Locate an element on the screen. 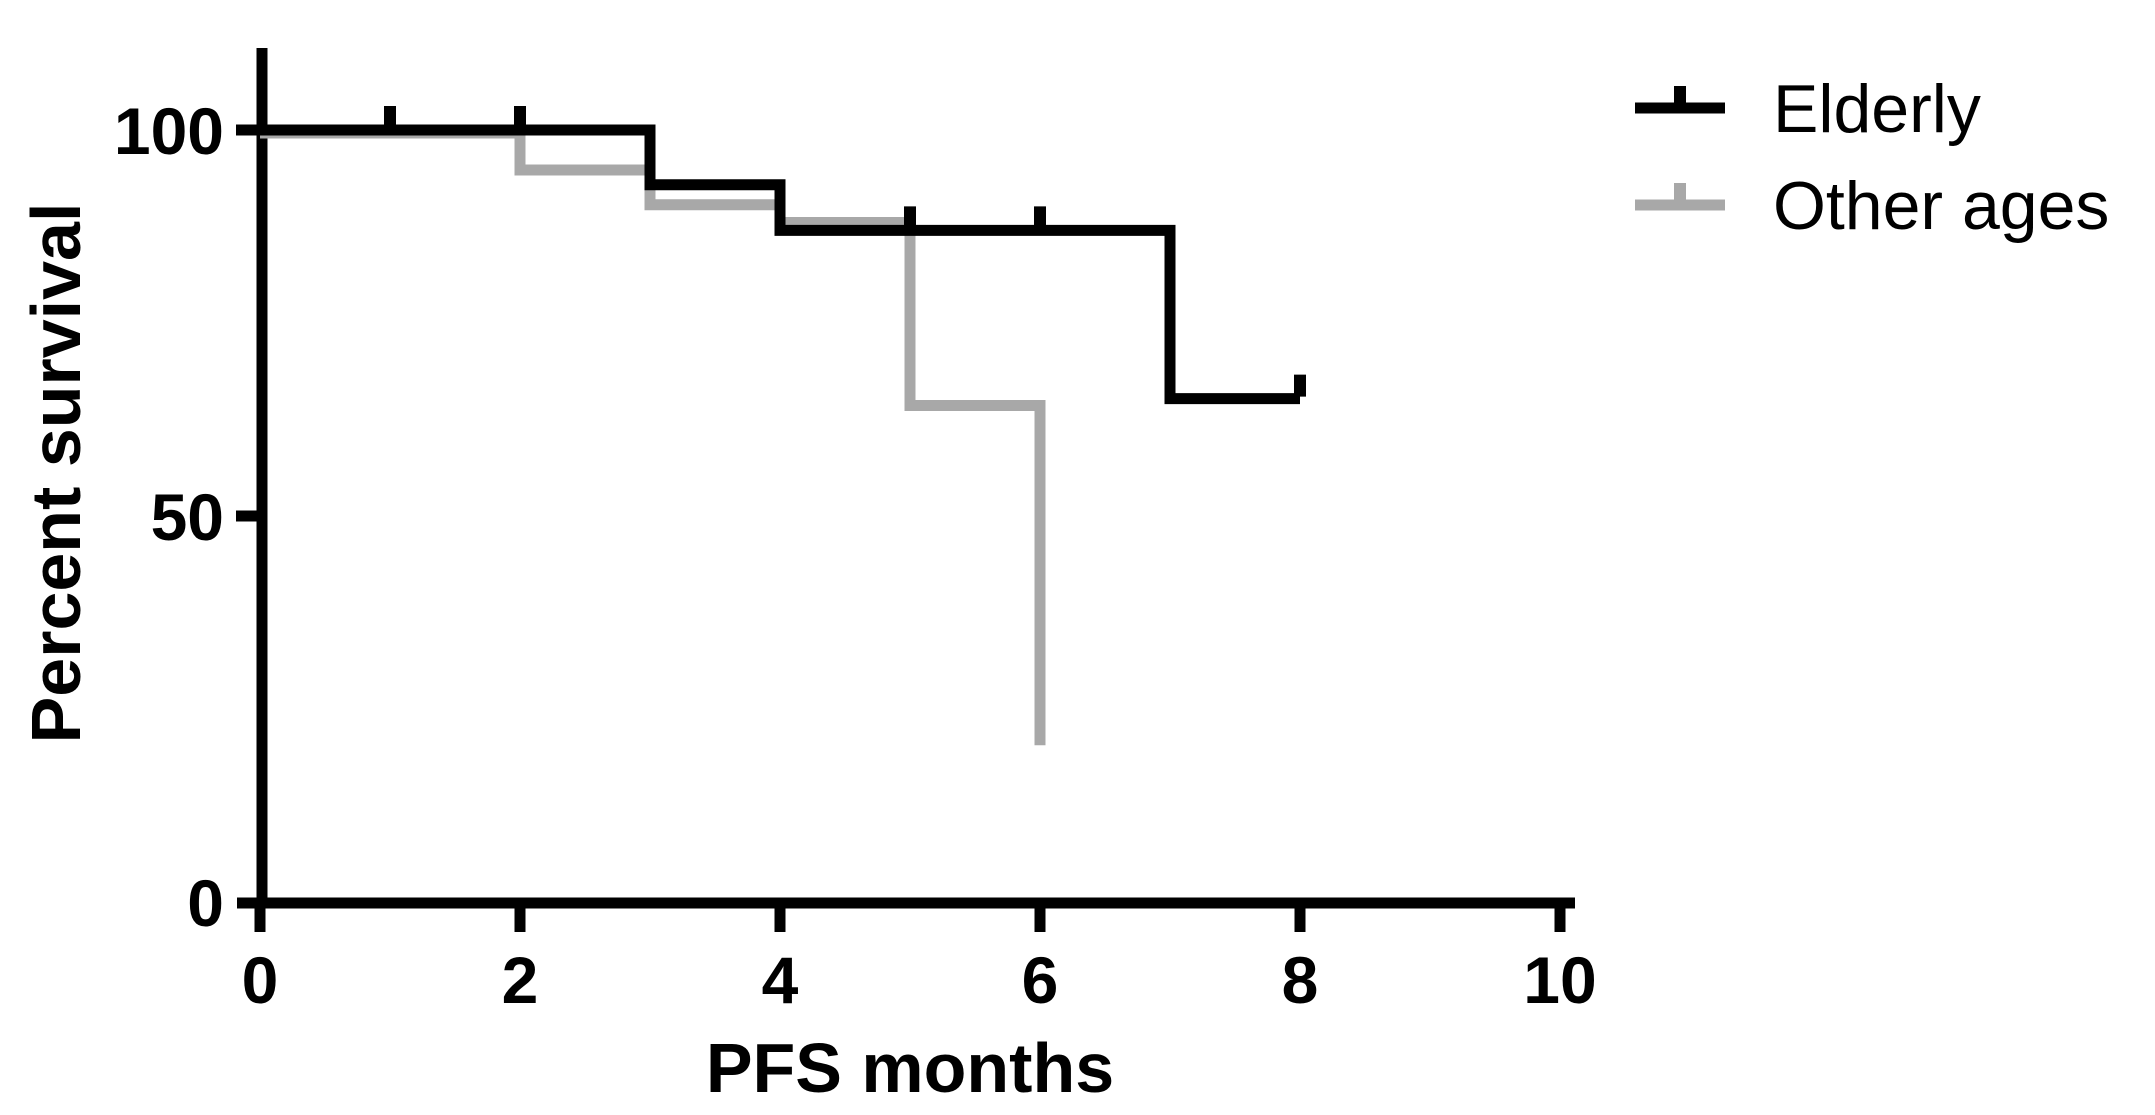 The image size is (2155, 1115). legend: Elderly Other ages is located at coordinates (1872, 157).